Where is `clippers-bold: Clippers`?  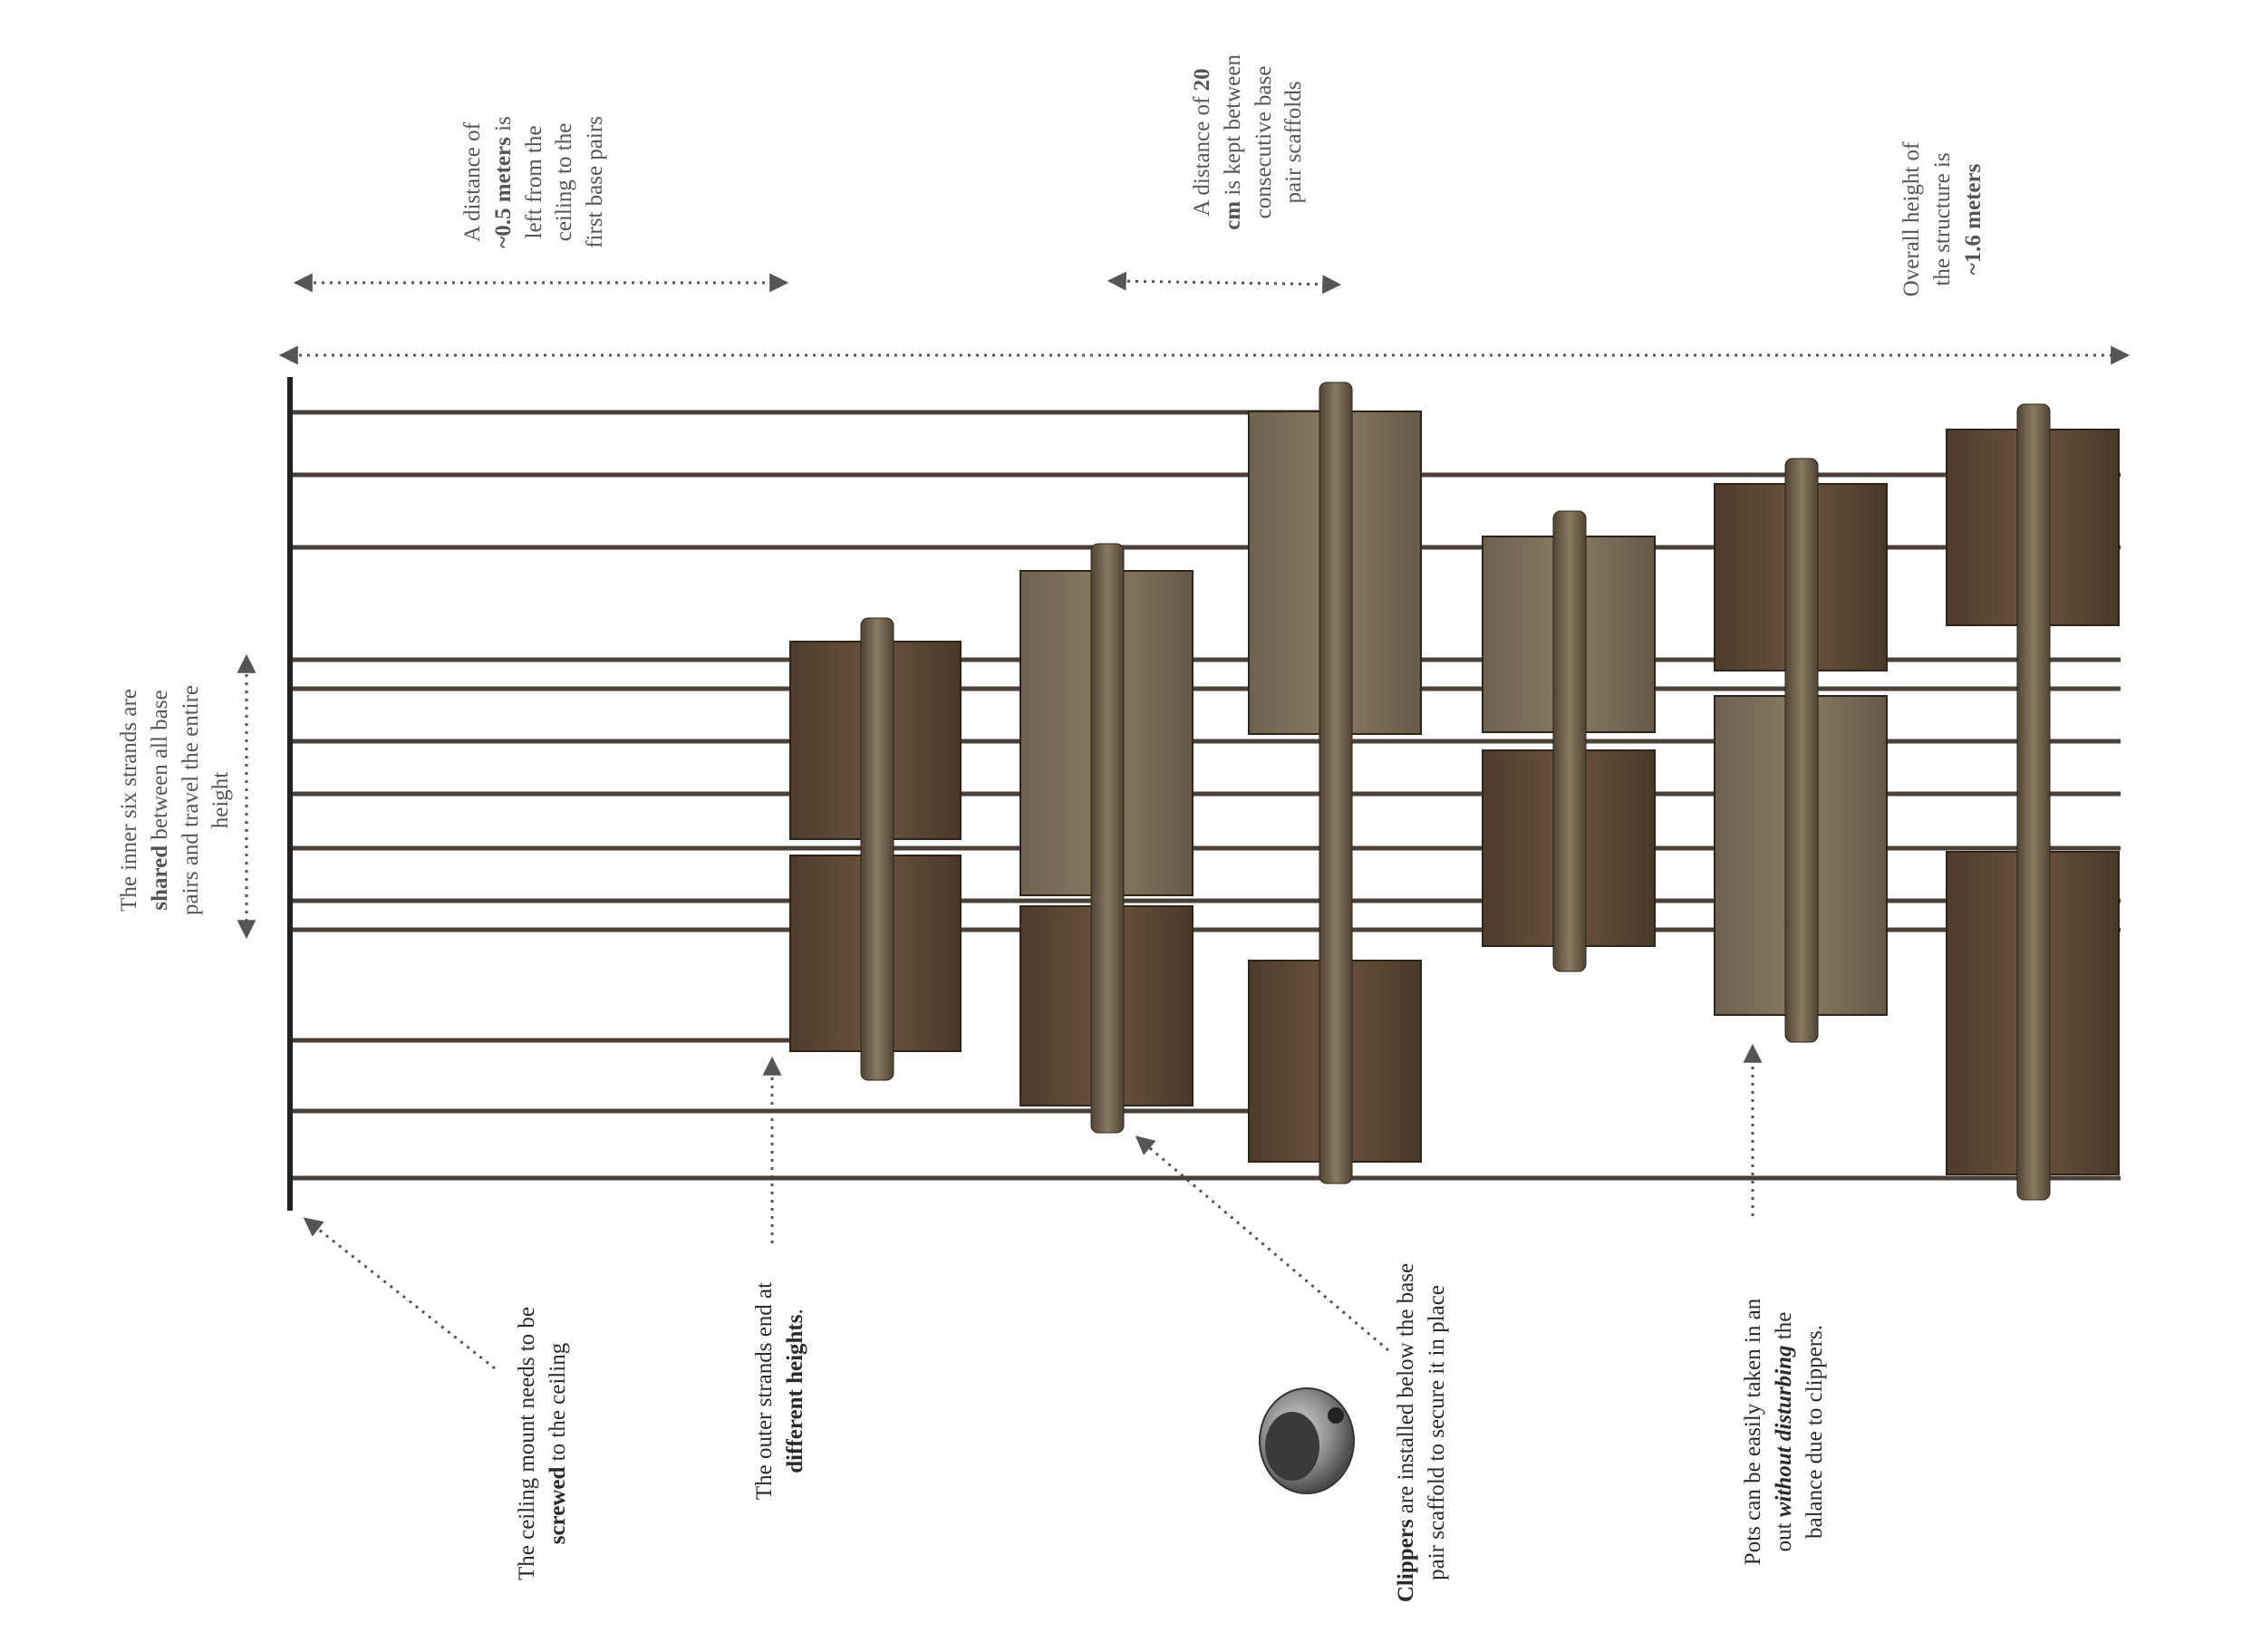
clippers-bold: Clippers is located at coordinates (1406, 1561).